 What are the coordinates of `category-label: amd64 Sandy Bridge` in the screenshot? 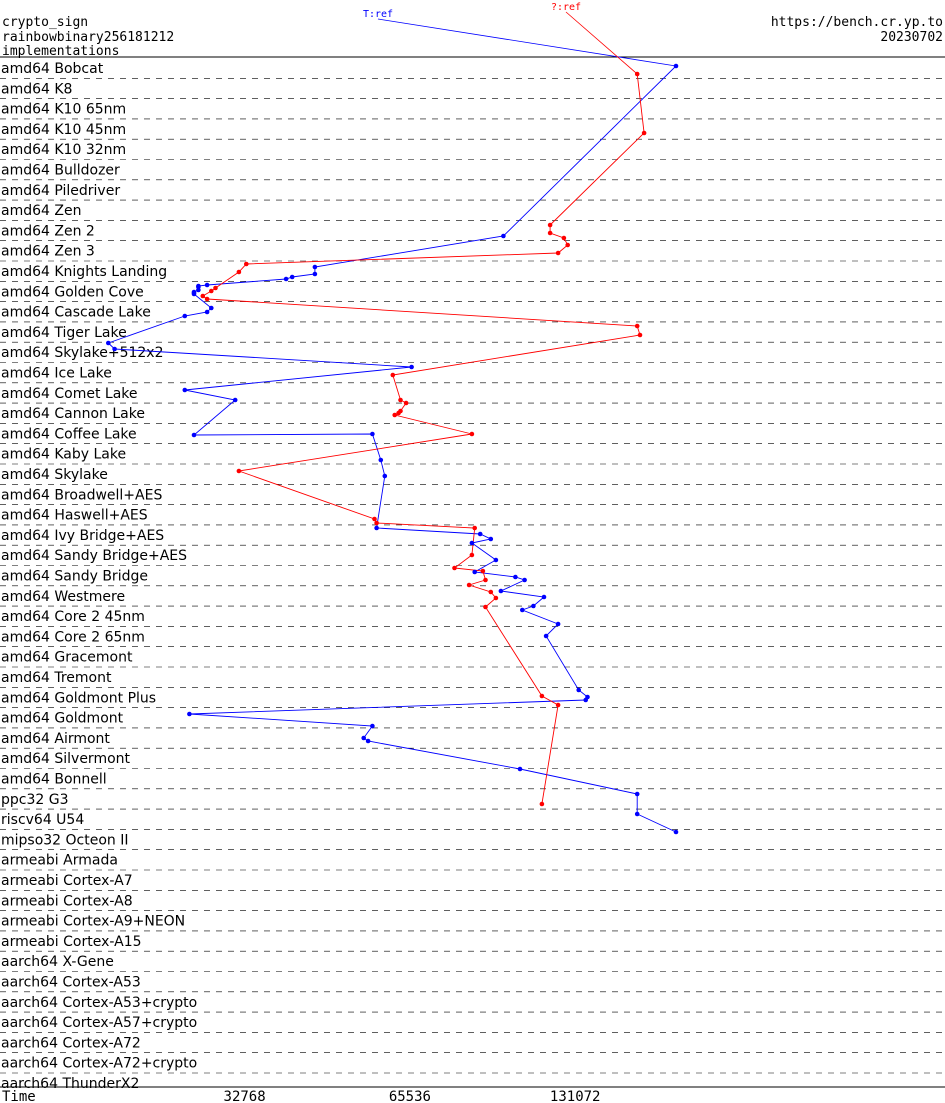 It's located at (74, 577).